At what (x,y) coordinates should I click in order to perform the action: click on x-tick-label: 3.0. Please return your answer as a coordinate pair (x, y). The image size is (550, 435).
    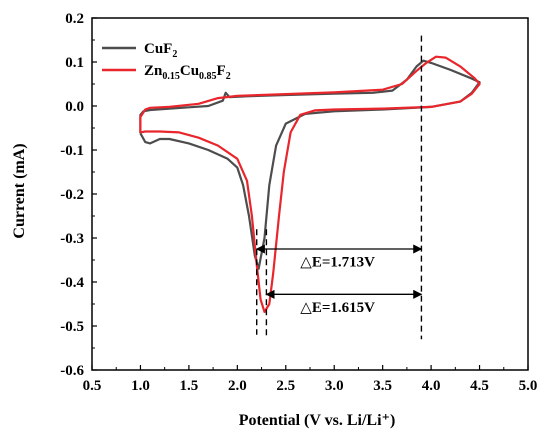
    Looking at the image, I should click on (334, 386).